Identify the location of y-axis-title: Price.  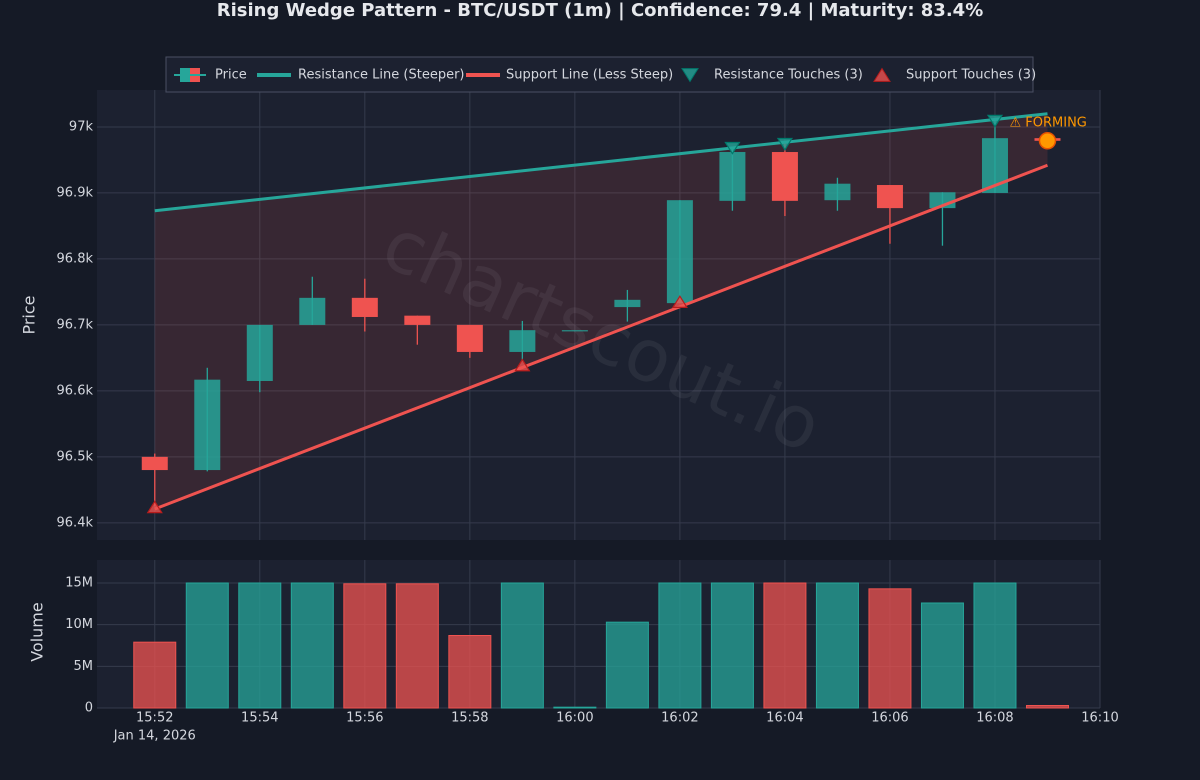
(29, 314).